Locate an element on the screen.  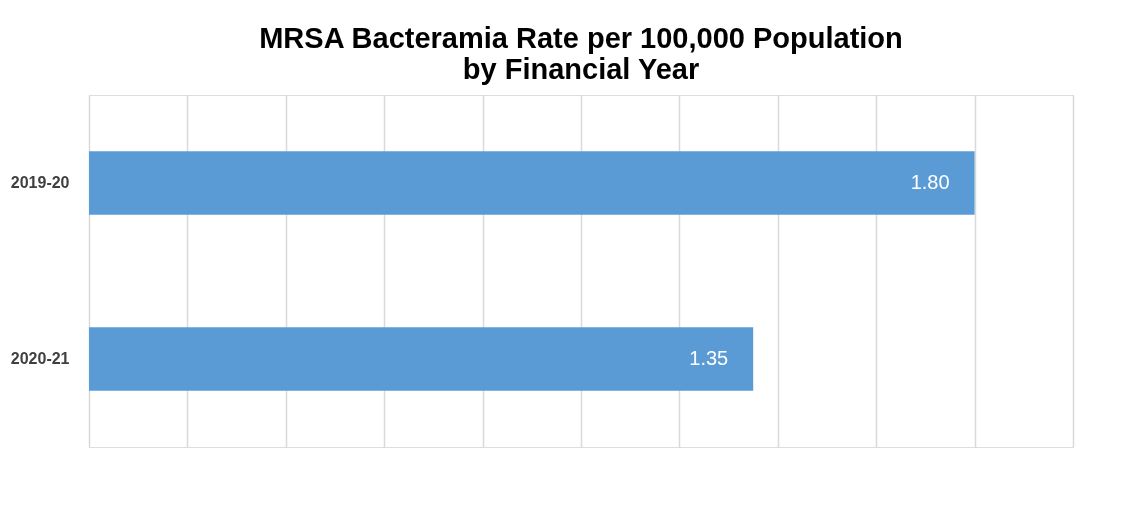
data-label: 1.80 is located at coordinates (930, 182).